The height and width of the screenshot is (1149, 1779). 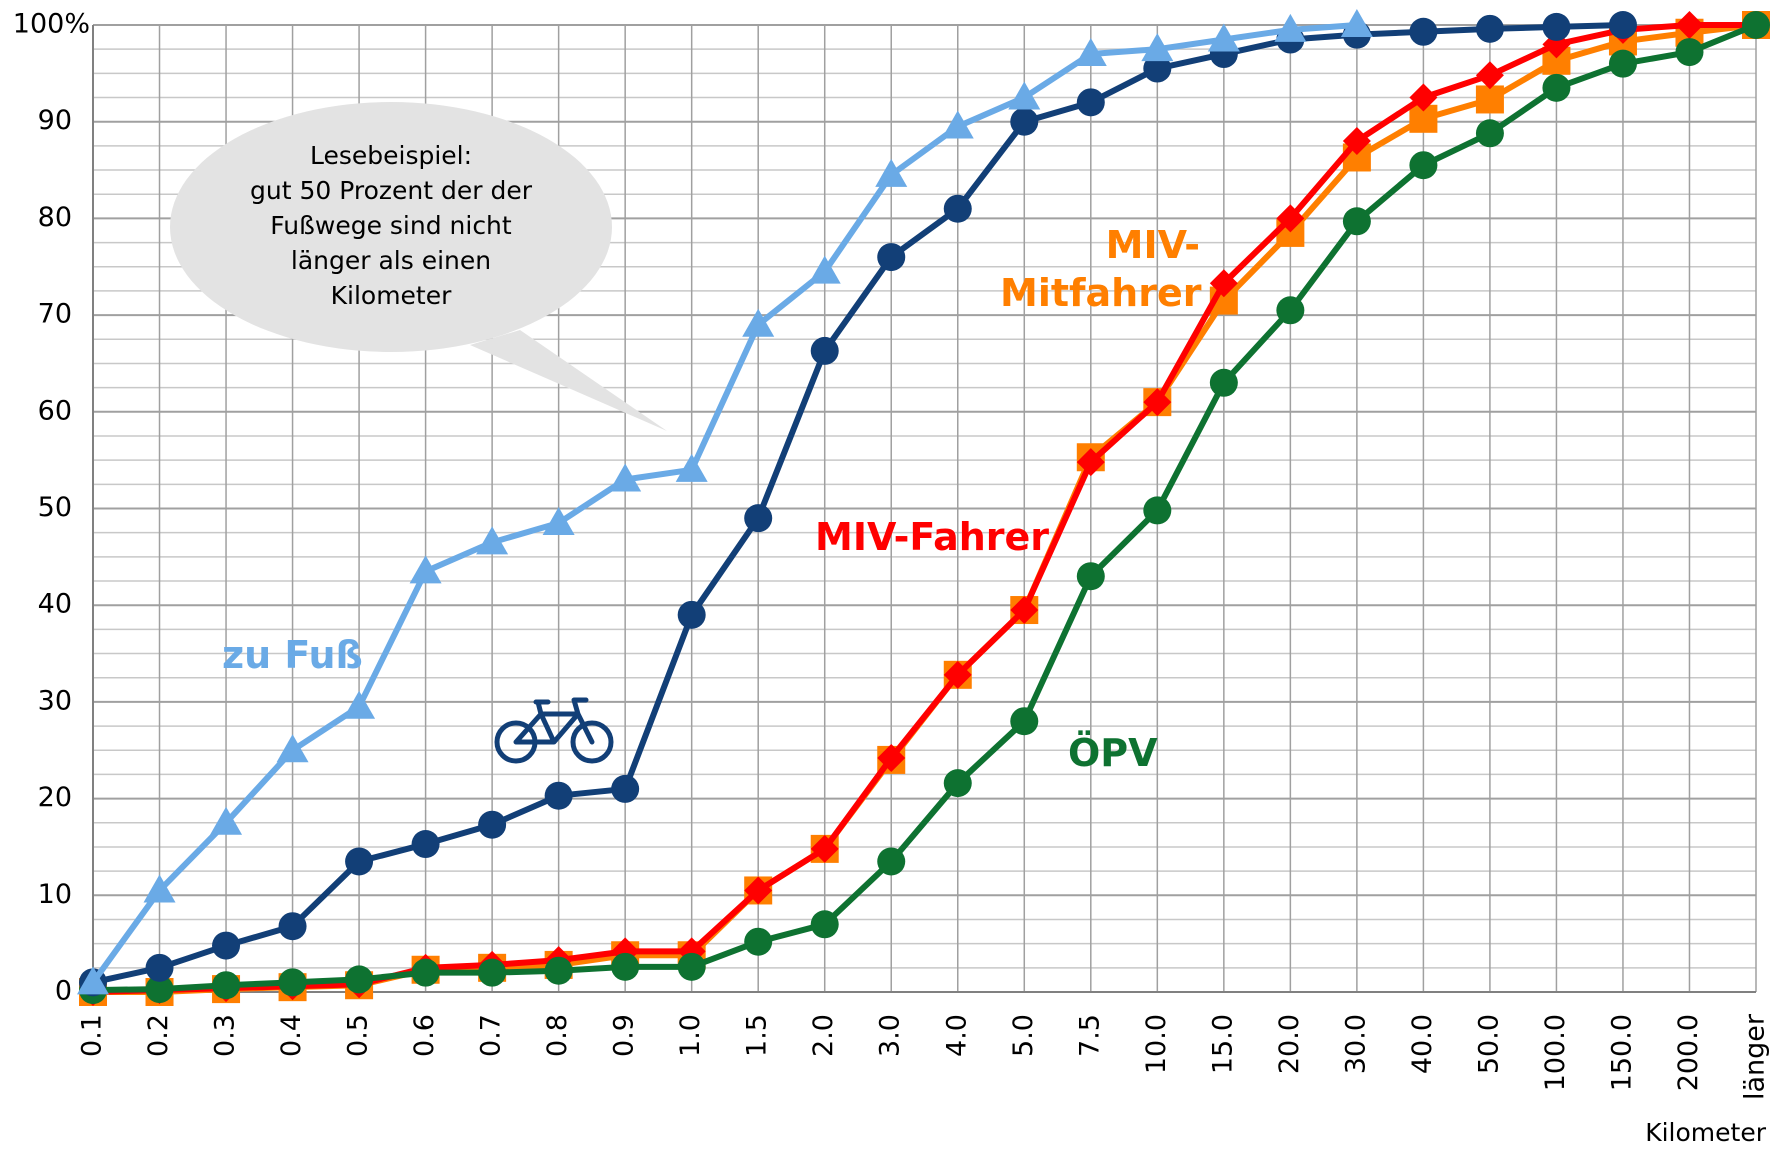 I want to click on series-label: MIV-Mitfahrer, so click(x=1101, y=269).